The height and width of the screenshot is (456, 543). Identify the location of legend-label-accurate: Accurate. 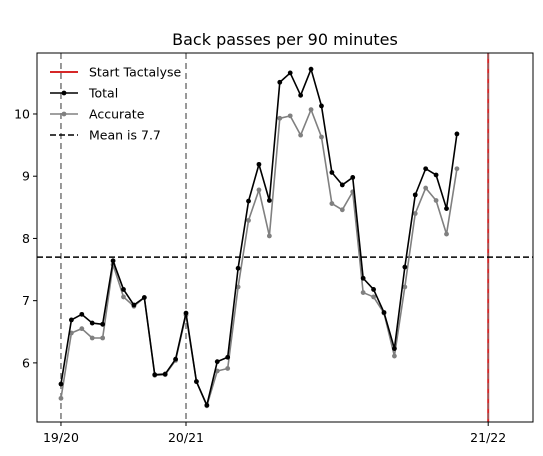
(117, 114).